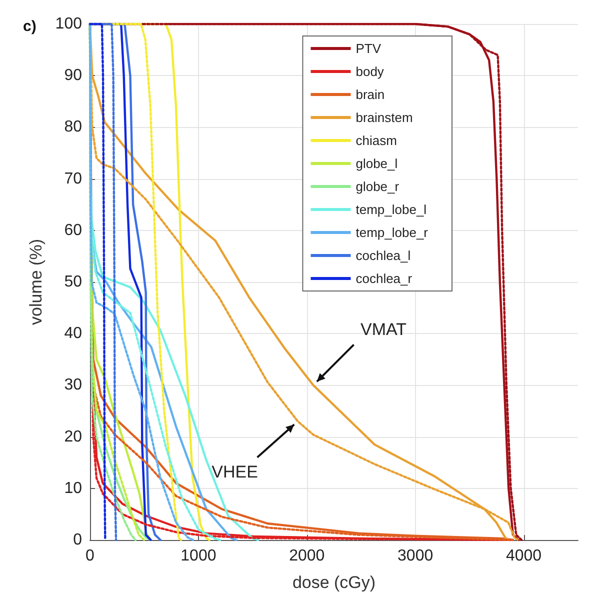 The width and height of the screenshot is (610, 606). Describe the element at coordinates (307, 556) in the screenshot. I see `x-tick-label: 2000` at that location.